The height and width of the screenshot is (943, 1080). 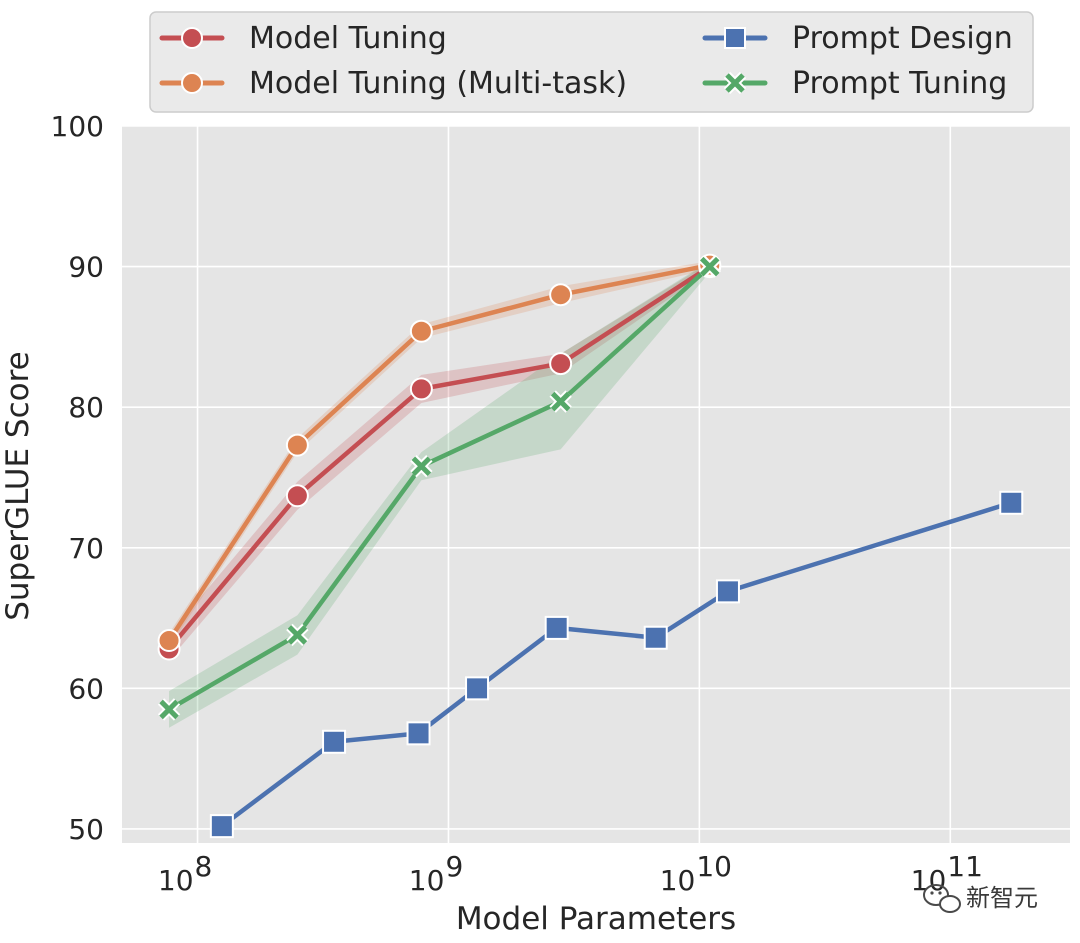 What do you see at coordinates (438, 83) in the screenshot?
I see `legend-label-model-tuning-multitask: Model Tuning (Multi-task)` at bounding box center [438, 83].